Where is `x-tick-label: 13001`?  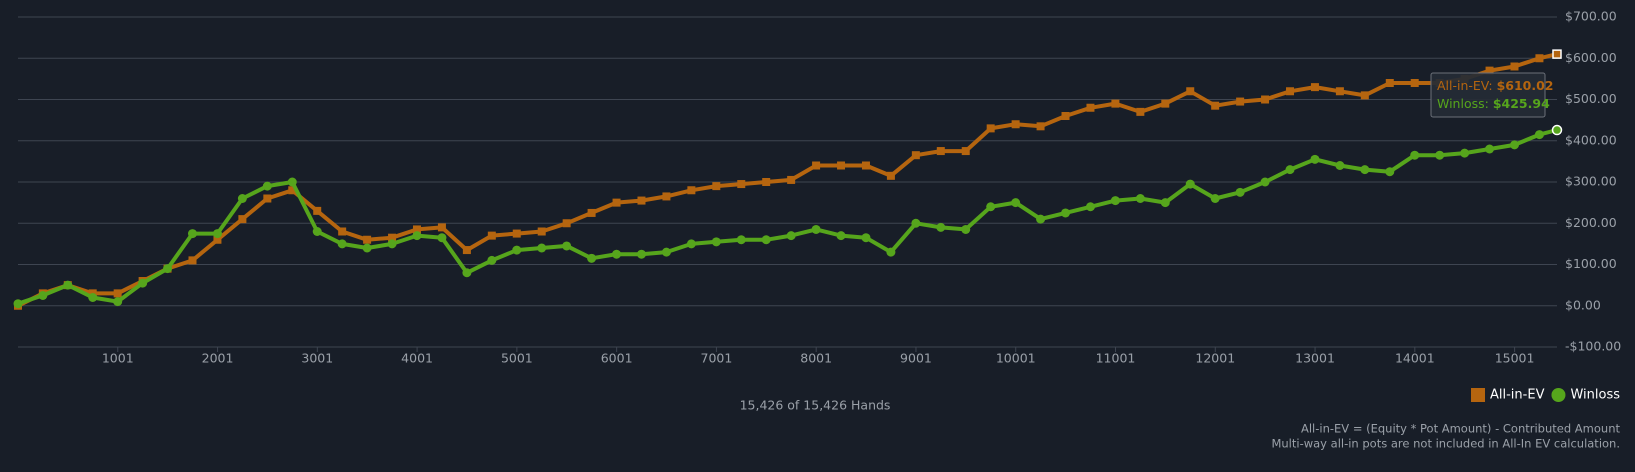
x-tick-label: 13001 is located at coordinates (1315, 358).